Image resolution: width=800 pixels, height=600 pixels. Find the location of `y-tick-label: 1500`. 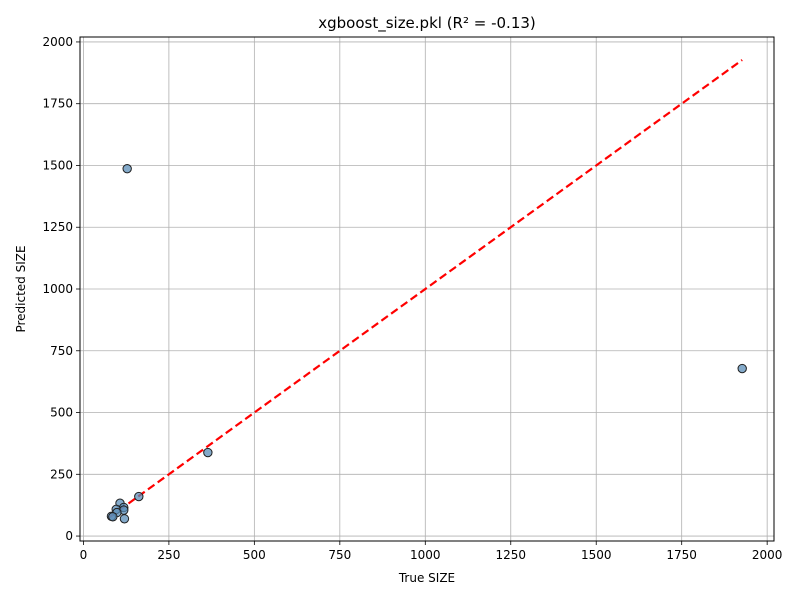

y-tick-label: 1500 is located at coordinates (57, 165).